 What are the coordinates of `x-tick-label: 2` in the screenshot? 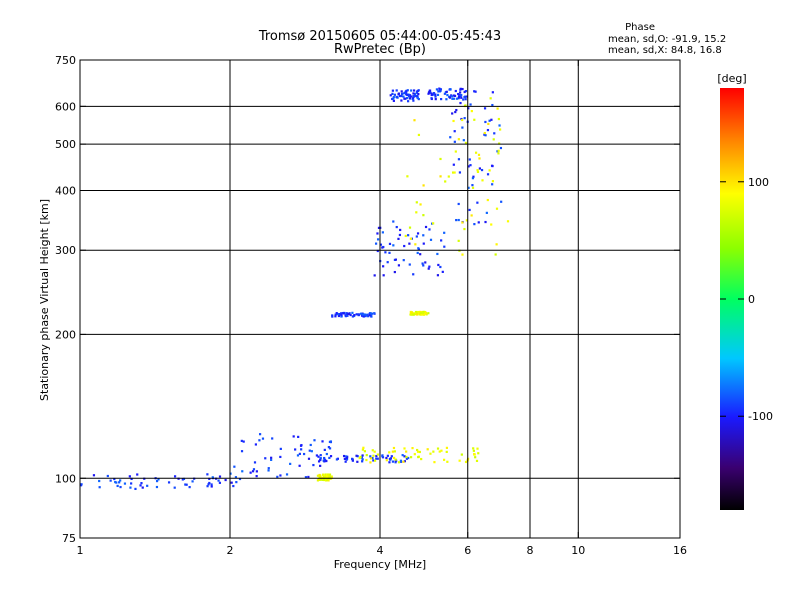 It's located at (230, 550).